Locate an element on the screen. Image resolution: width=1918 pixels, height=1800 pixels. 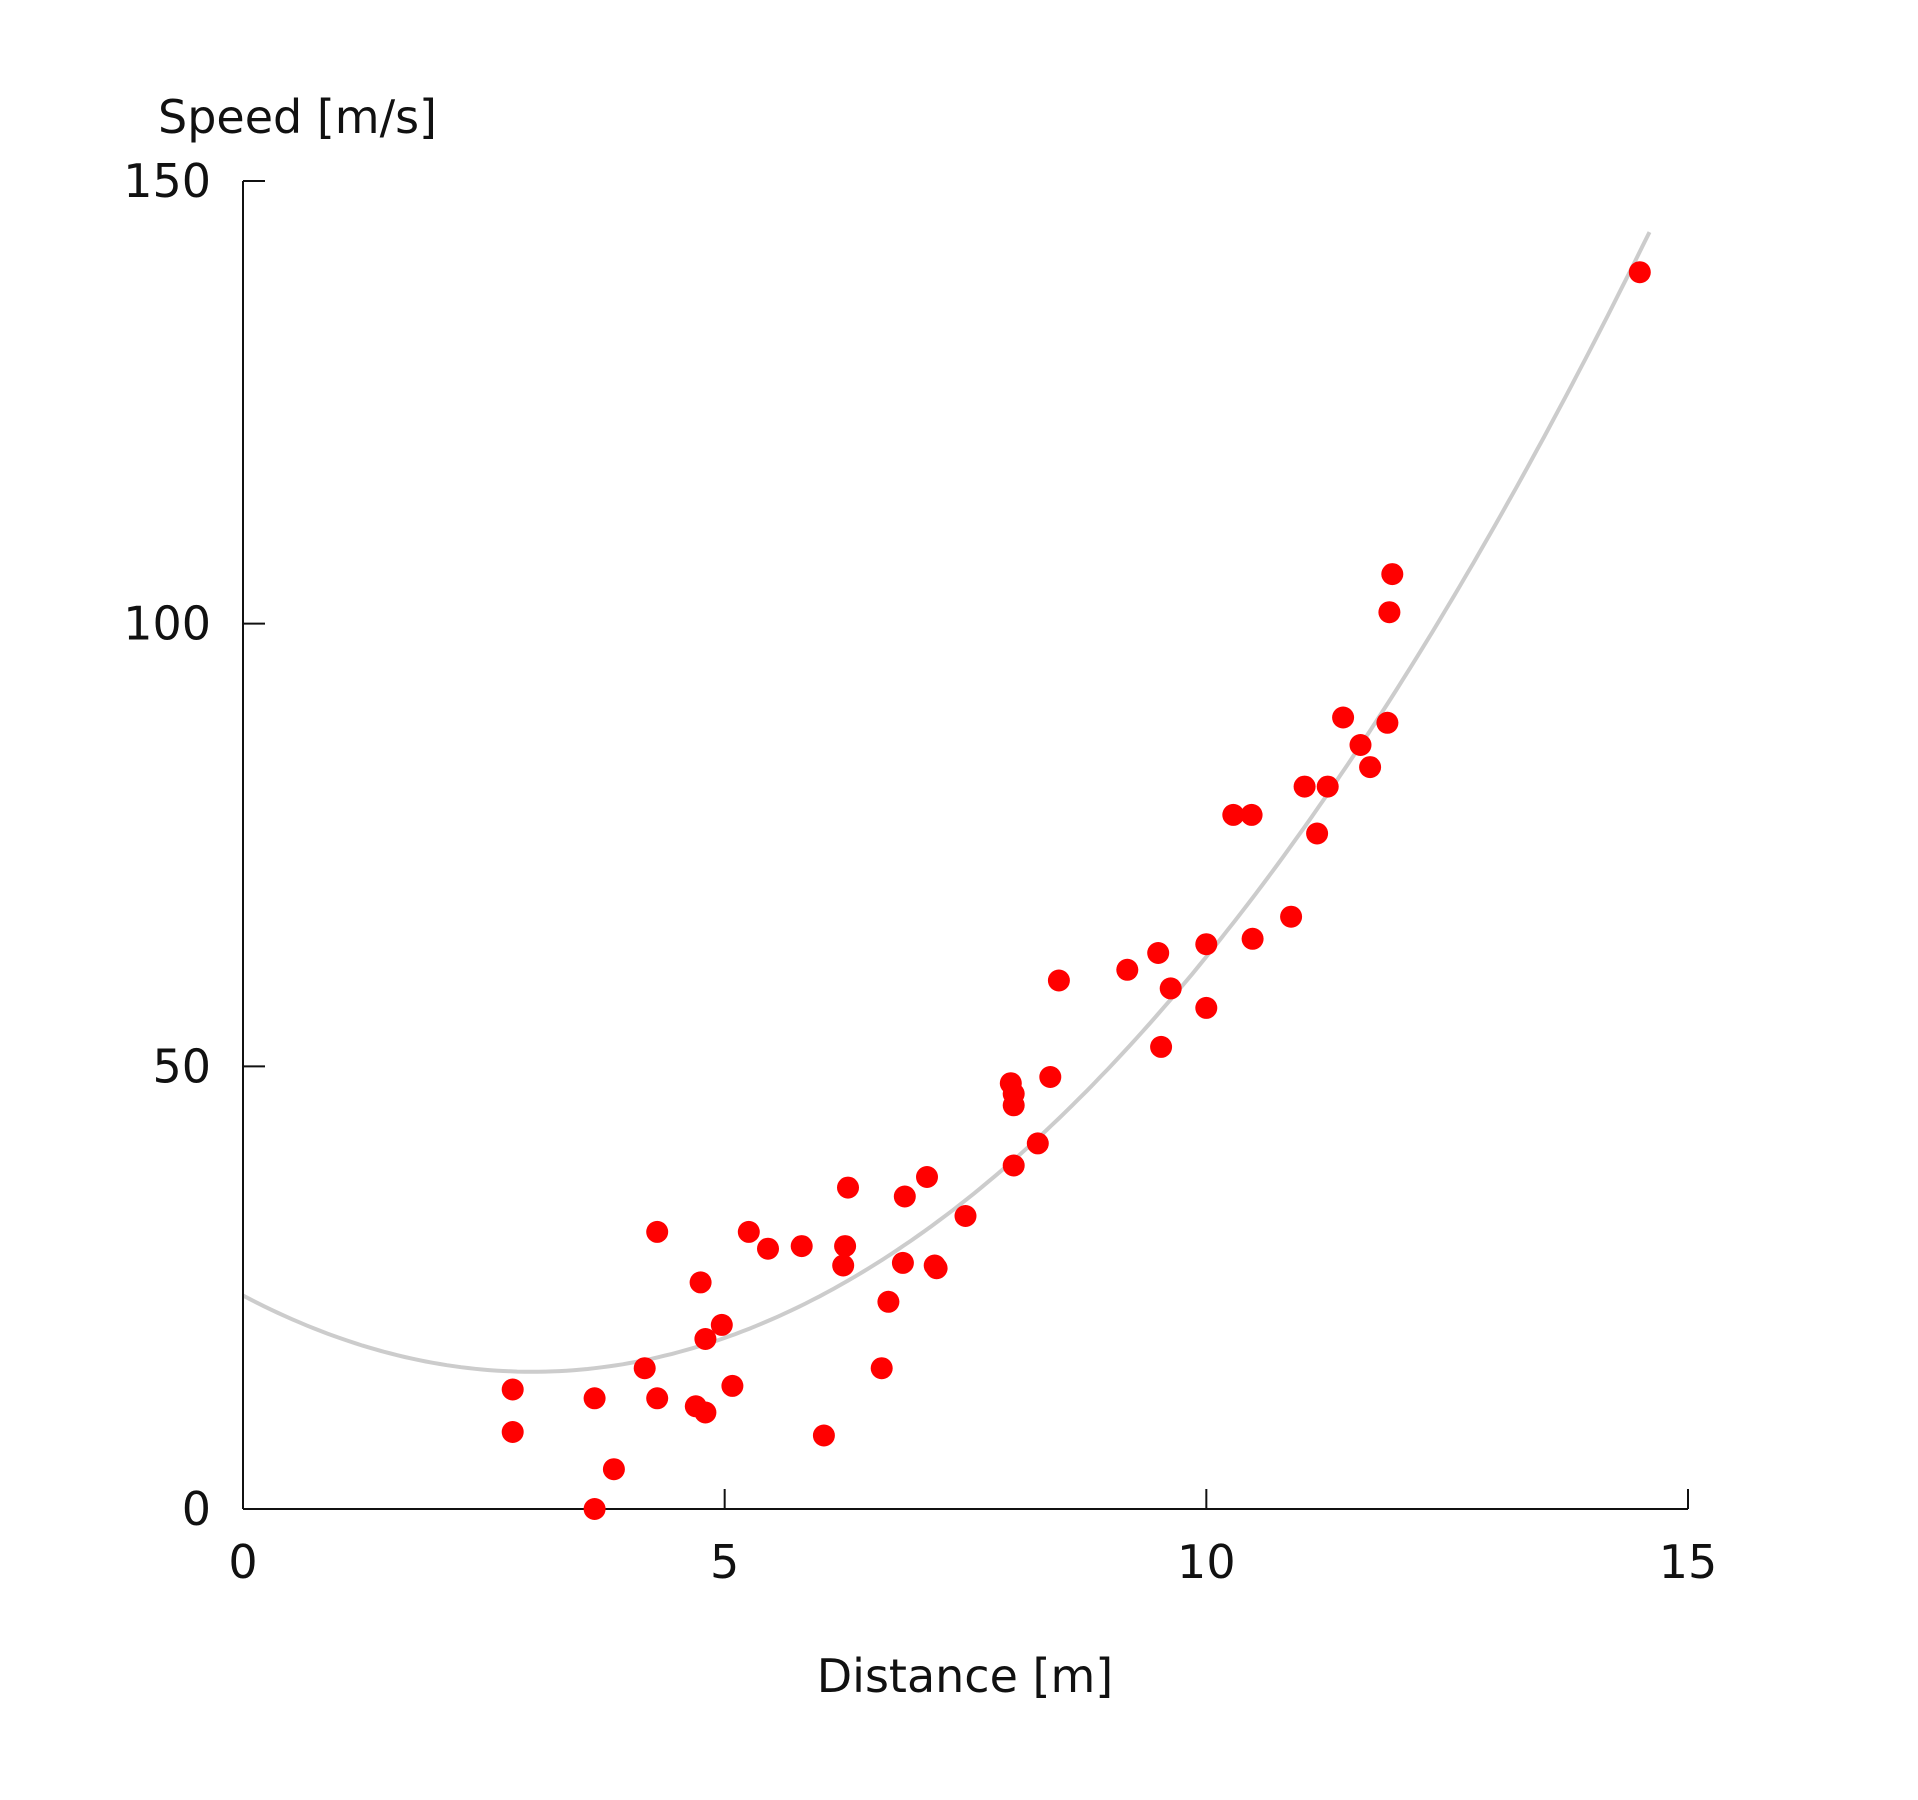
x-tick-label: 5 is located at coordinates (724, 1562).